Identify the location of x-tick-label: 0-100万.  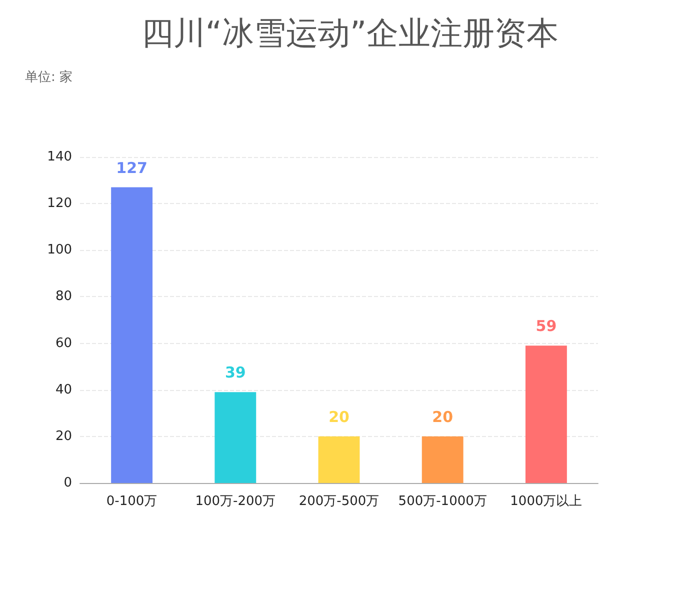
(132, 501).